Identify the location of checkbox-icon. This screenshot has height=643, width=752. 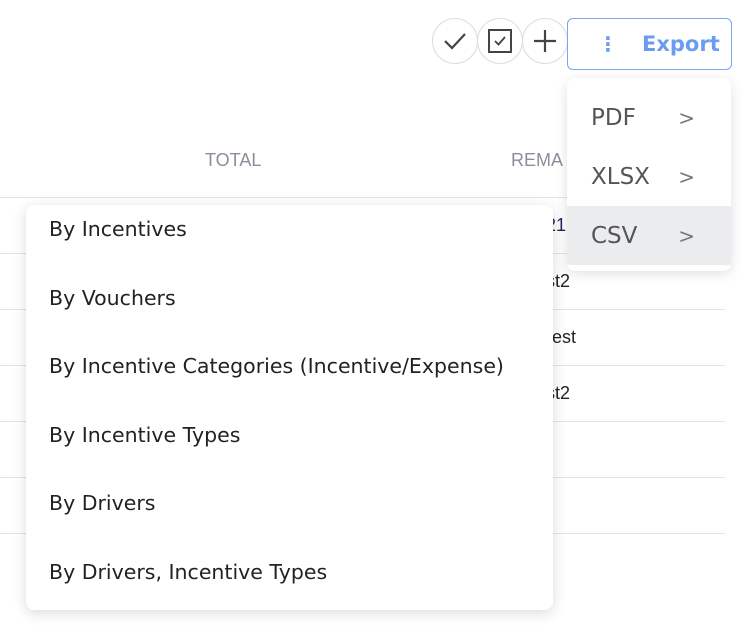
(500, 41).